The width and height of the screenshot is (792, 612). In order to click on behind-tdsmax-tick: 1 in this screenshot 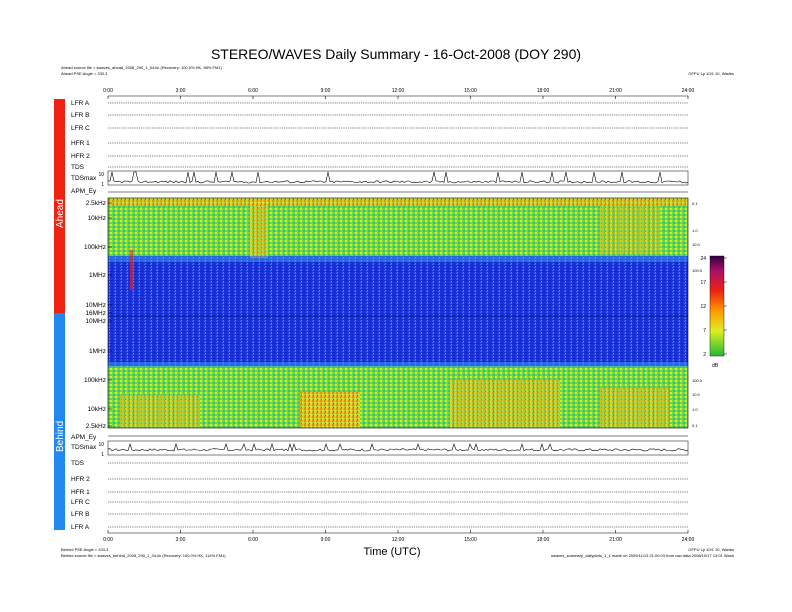, I will do `click(102, 455)`.